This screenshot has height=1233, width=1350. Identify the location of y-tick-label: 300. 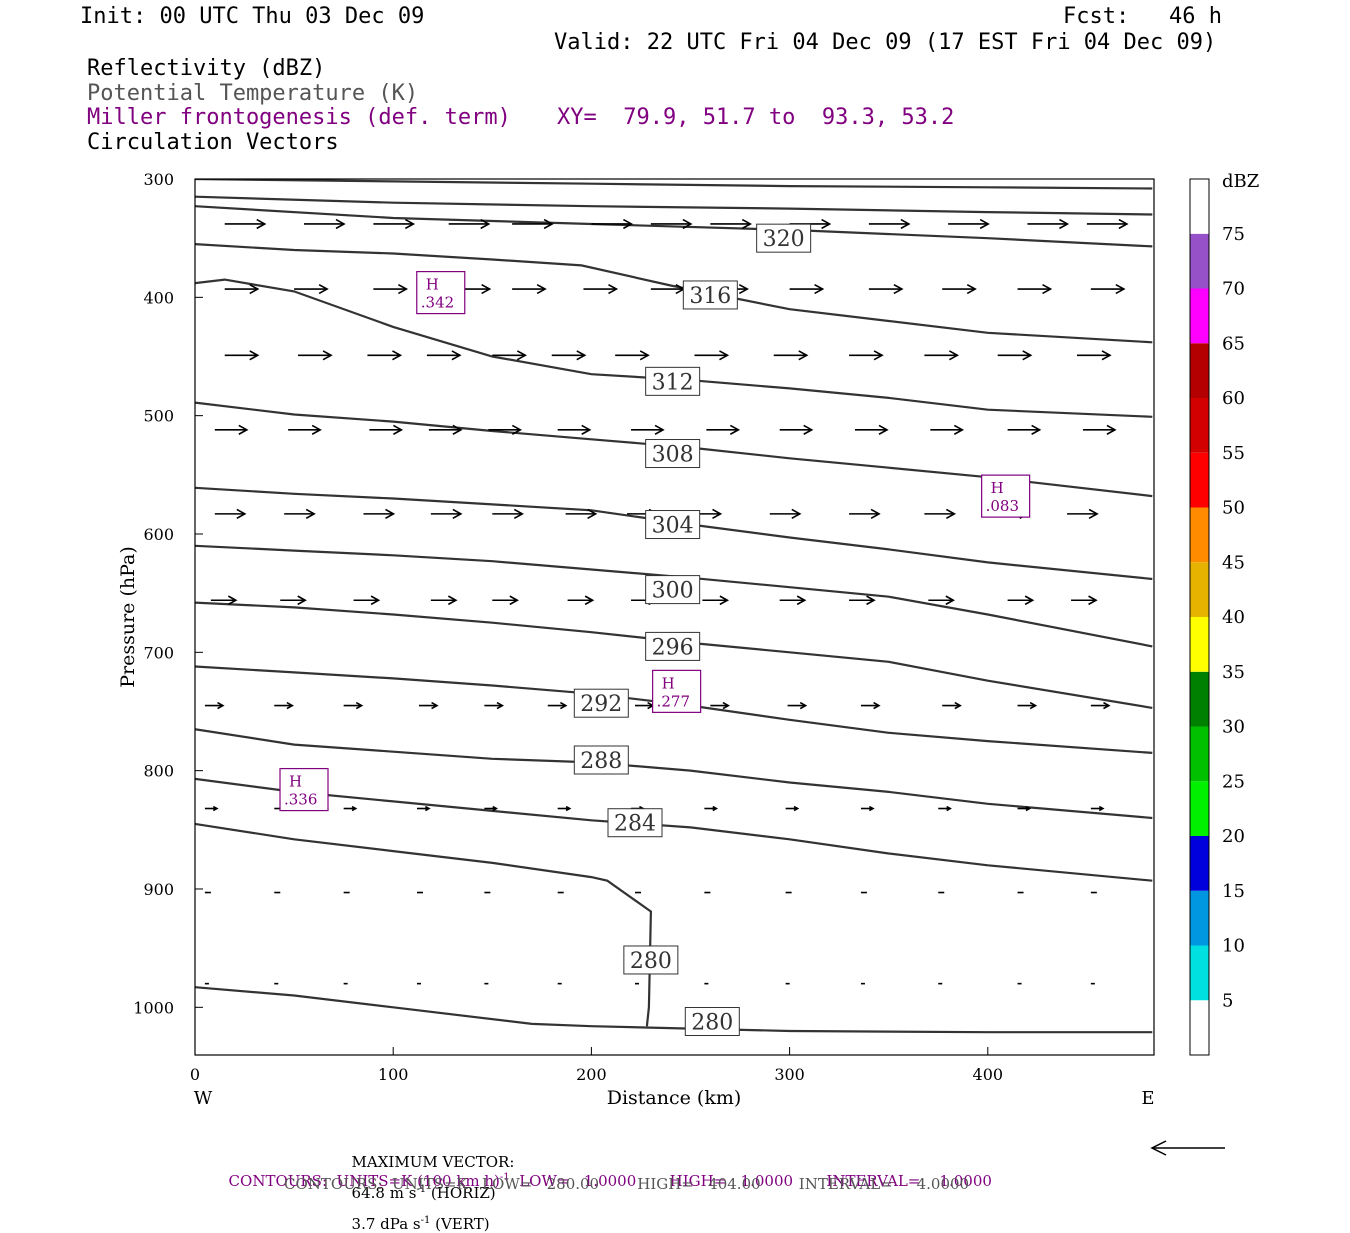
(158, 179).